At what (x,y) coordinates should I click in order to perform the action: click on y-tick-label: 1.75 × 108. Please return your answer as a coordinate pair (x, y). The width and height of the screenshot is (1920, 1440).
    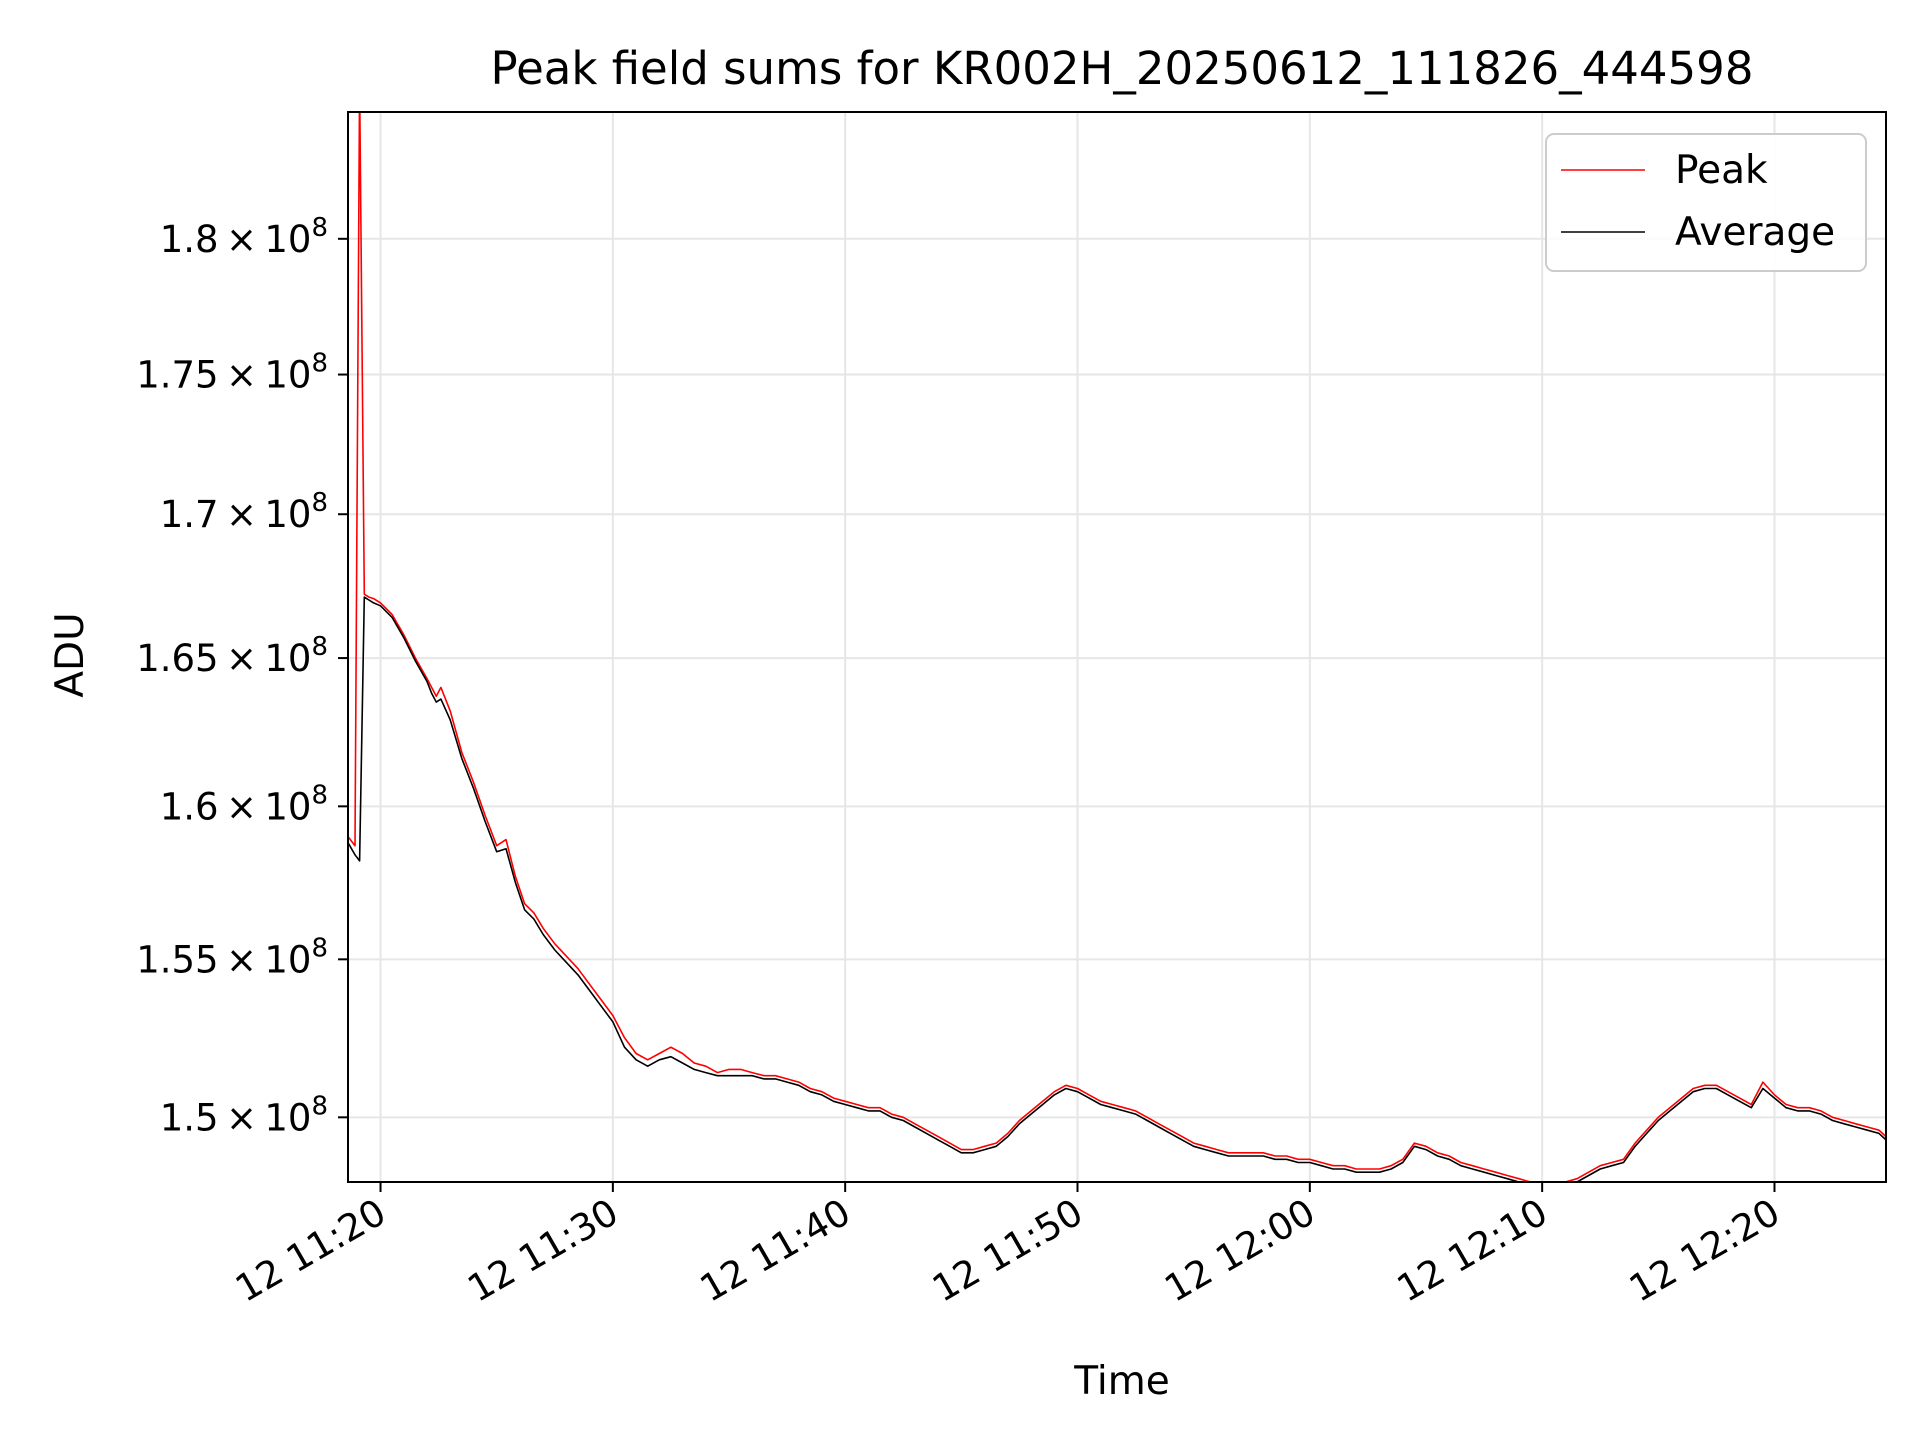
    Looking at the image, I should click on (232, 373).